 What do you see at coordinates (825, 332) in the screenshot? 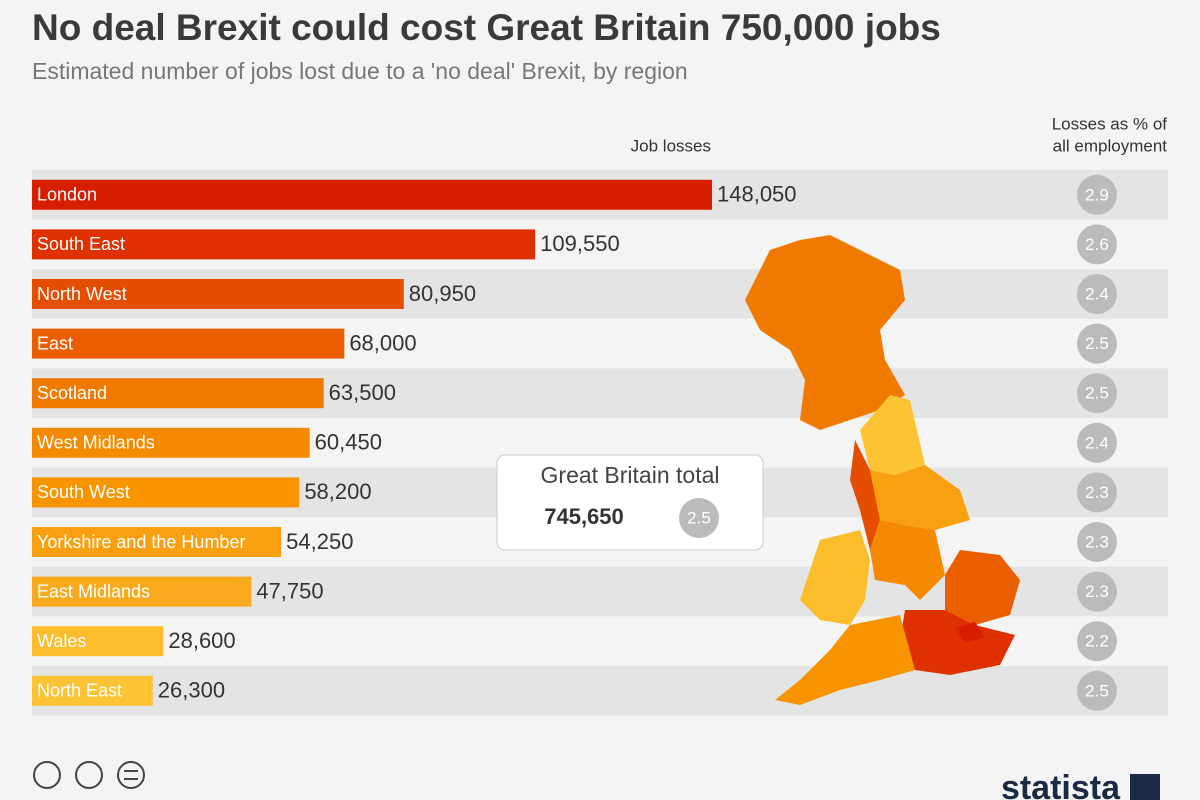
I see `map-scotland` at bounding box center [825, 332].